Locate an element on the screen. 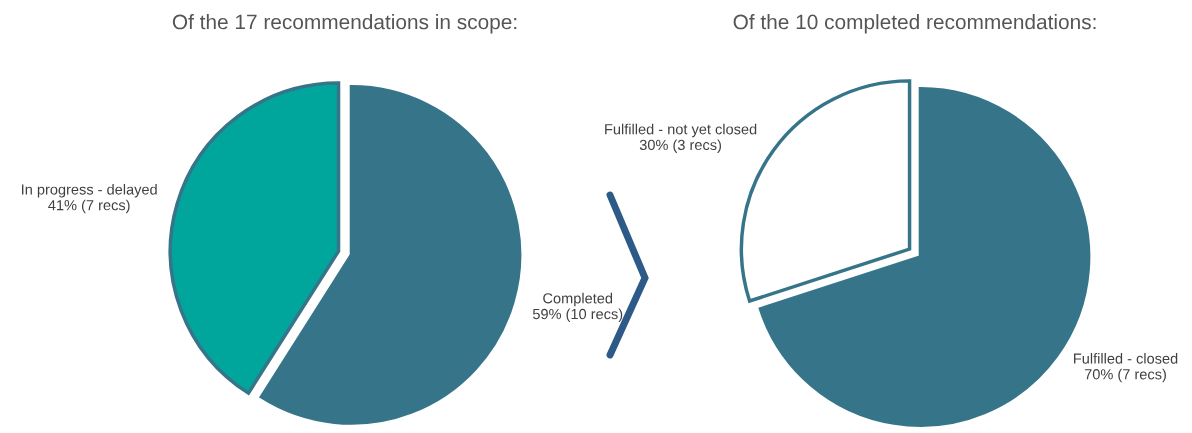  chart-title: Of the 10 completed recommendations: is located at coordinates (914, 24).